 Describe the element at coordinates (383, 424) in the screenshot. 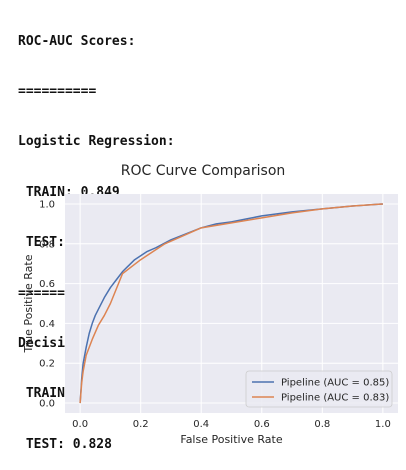

I see `x-tick-label: 1.0` at that location.